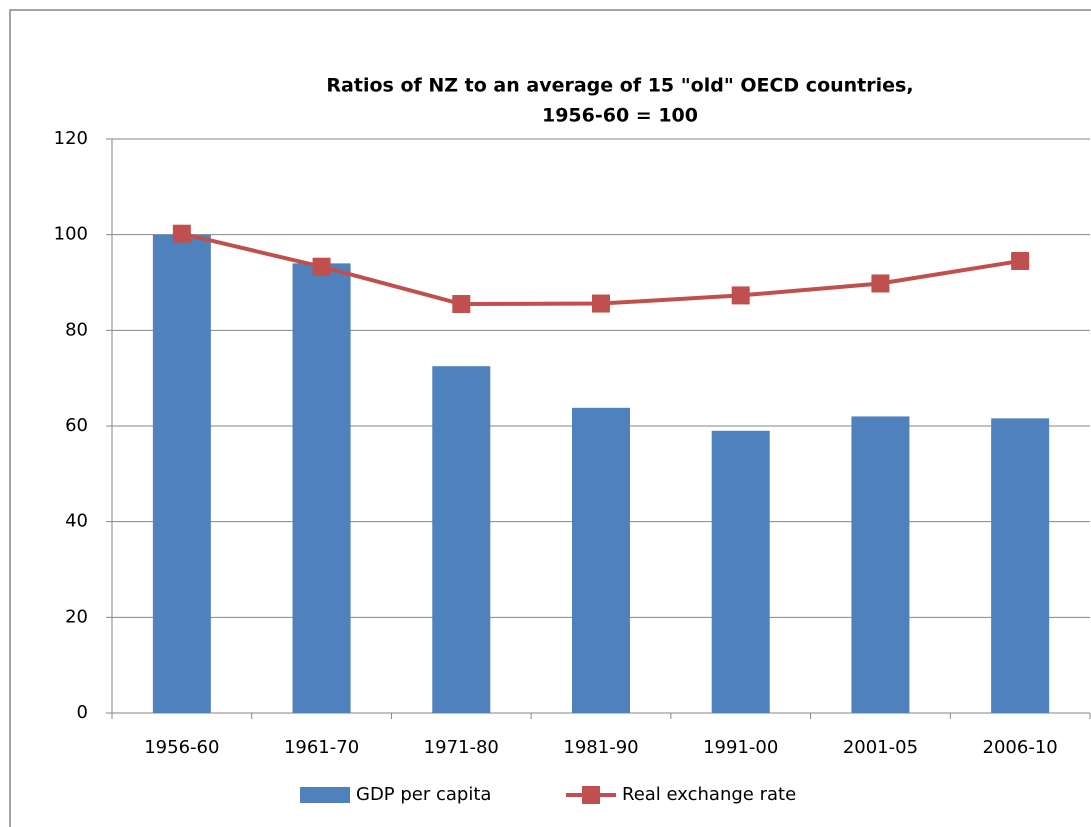  I want to click on y-tick-label: 40, so click(76, 521).